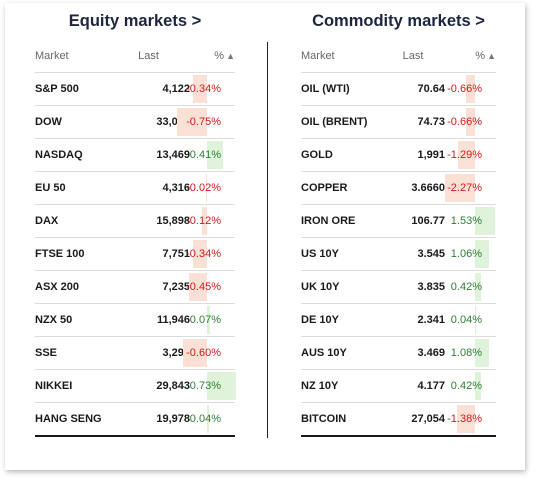 This screenshot has width=534, height=478. I want to click on equity-markets-link: Equity markets >, so click(135, 21).